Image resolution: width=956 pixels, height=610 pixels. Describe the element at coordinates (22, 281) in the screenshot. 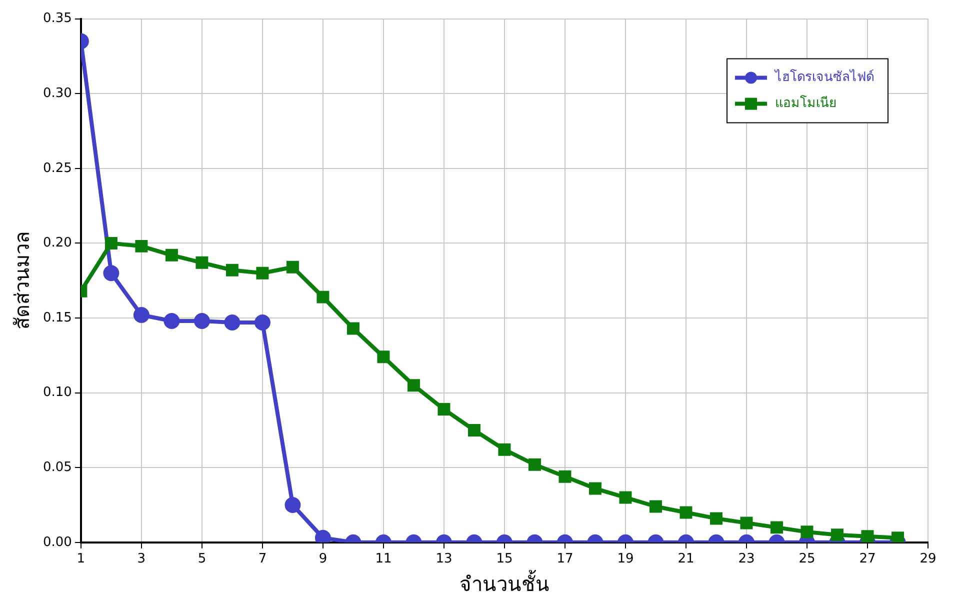

I see `y-axis-title: สัดส่วนมวล` at that location.